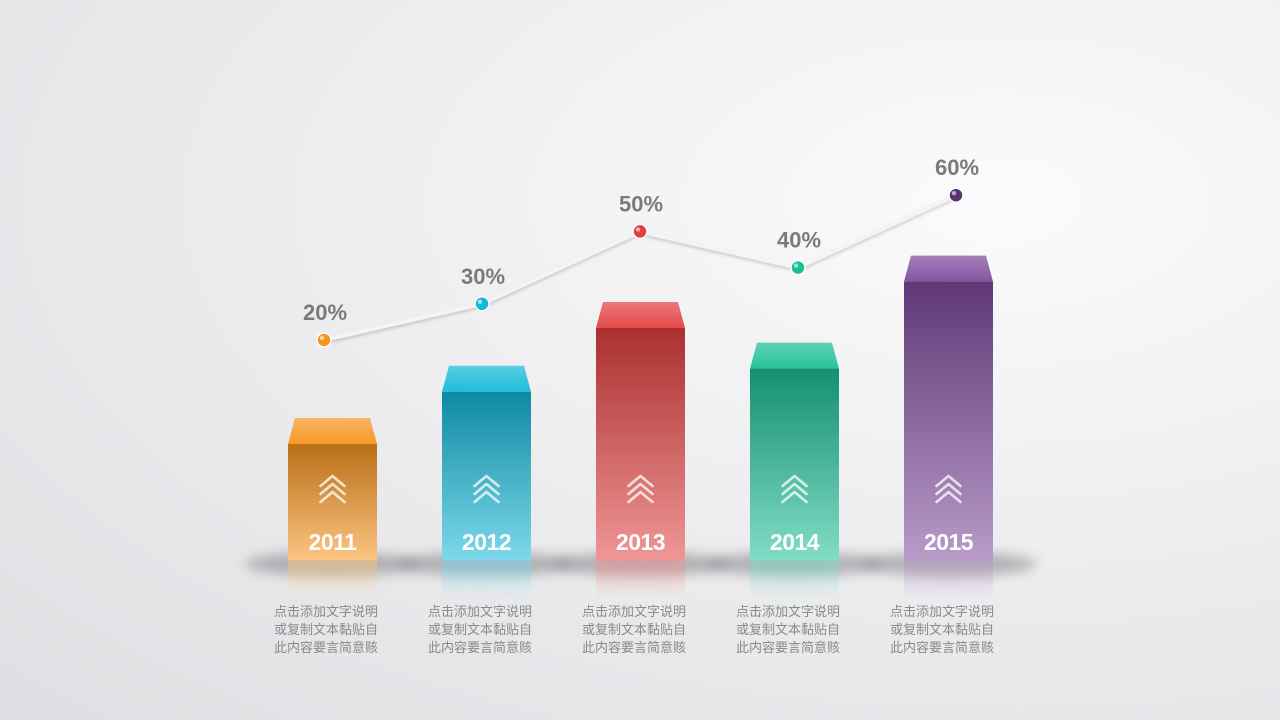 The image size is (1280, 720). Describe the element at coordinates (486, 378) in the screenshot. I see `bar-cap-2012` at that location.